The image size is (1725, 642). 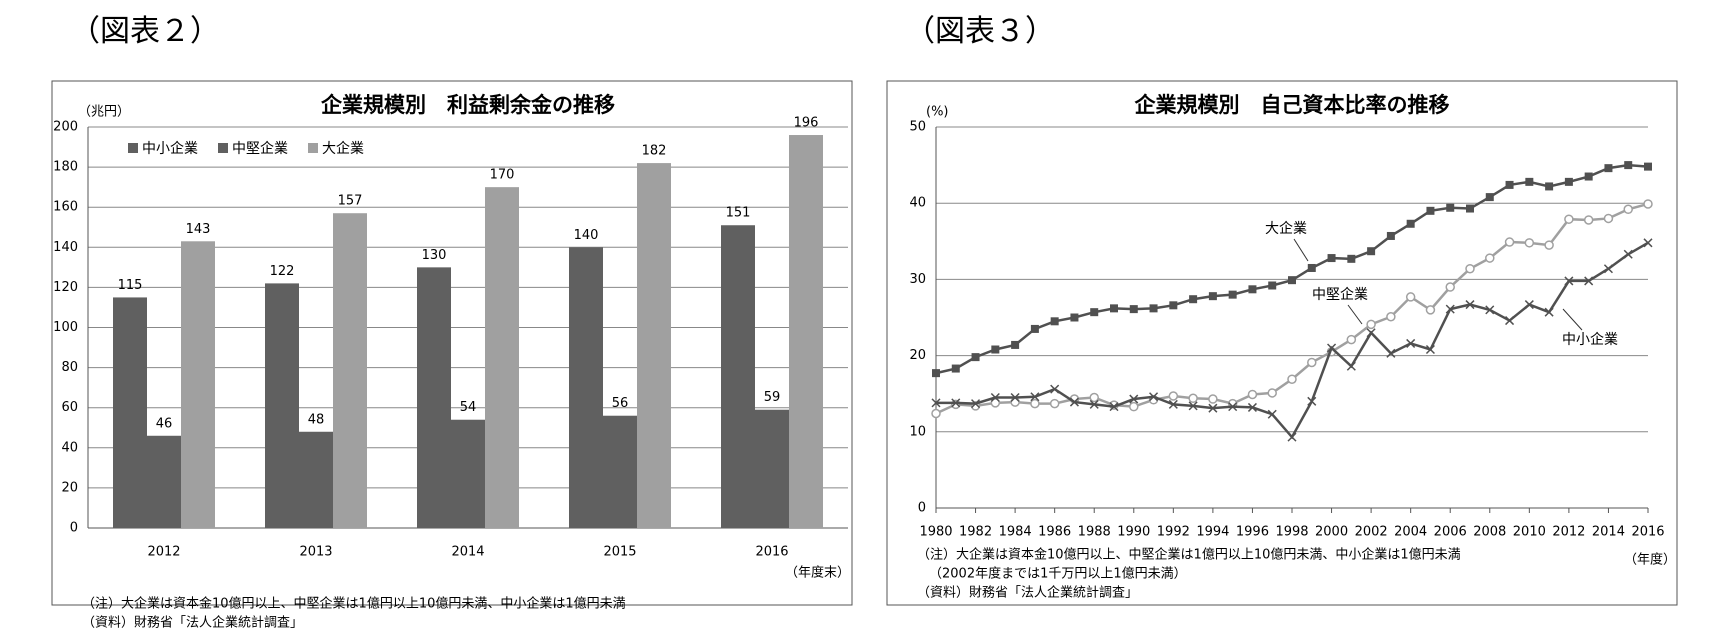 What do you see at coordinates (1292, 340) in the screenshot?
I see `series-line` at bounding box center [1292, 340].